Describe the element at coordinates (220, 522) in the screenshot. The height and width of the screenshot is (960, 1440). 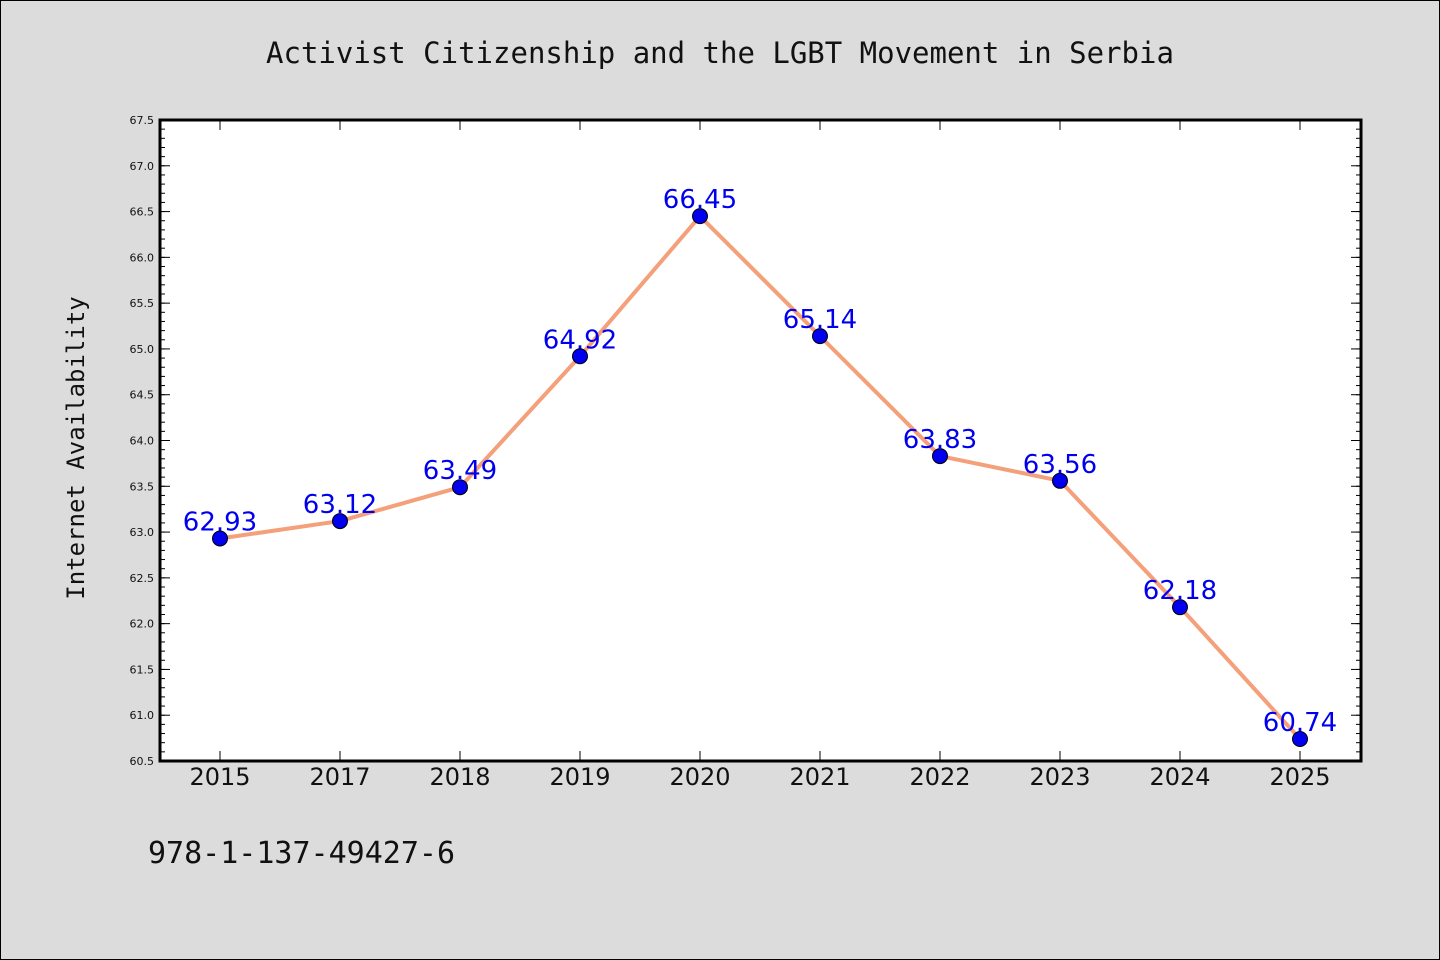
I see `data-label: 62.93` at that location.